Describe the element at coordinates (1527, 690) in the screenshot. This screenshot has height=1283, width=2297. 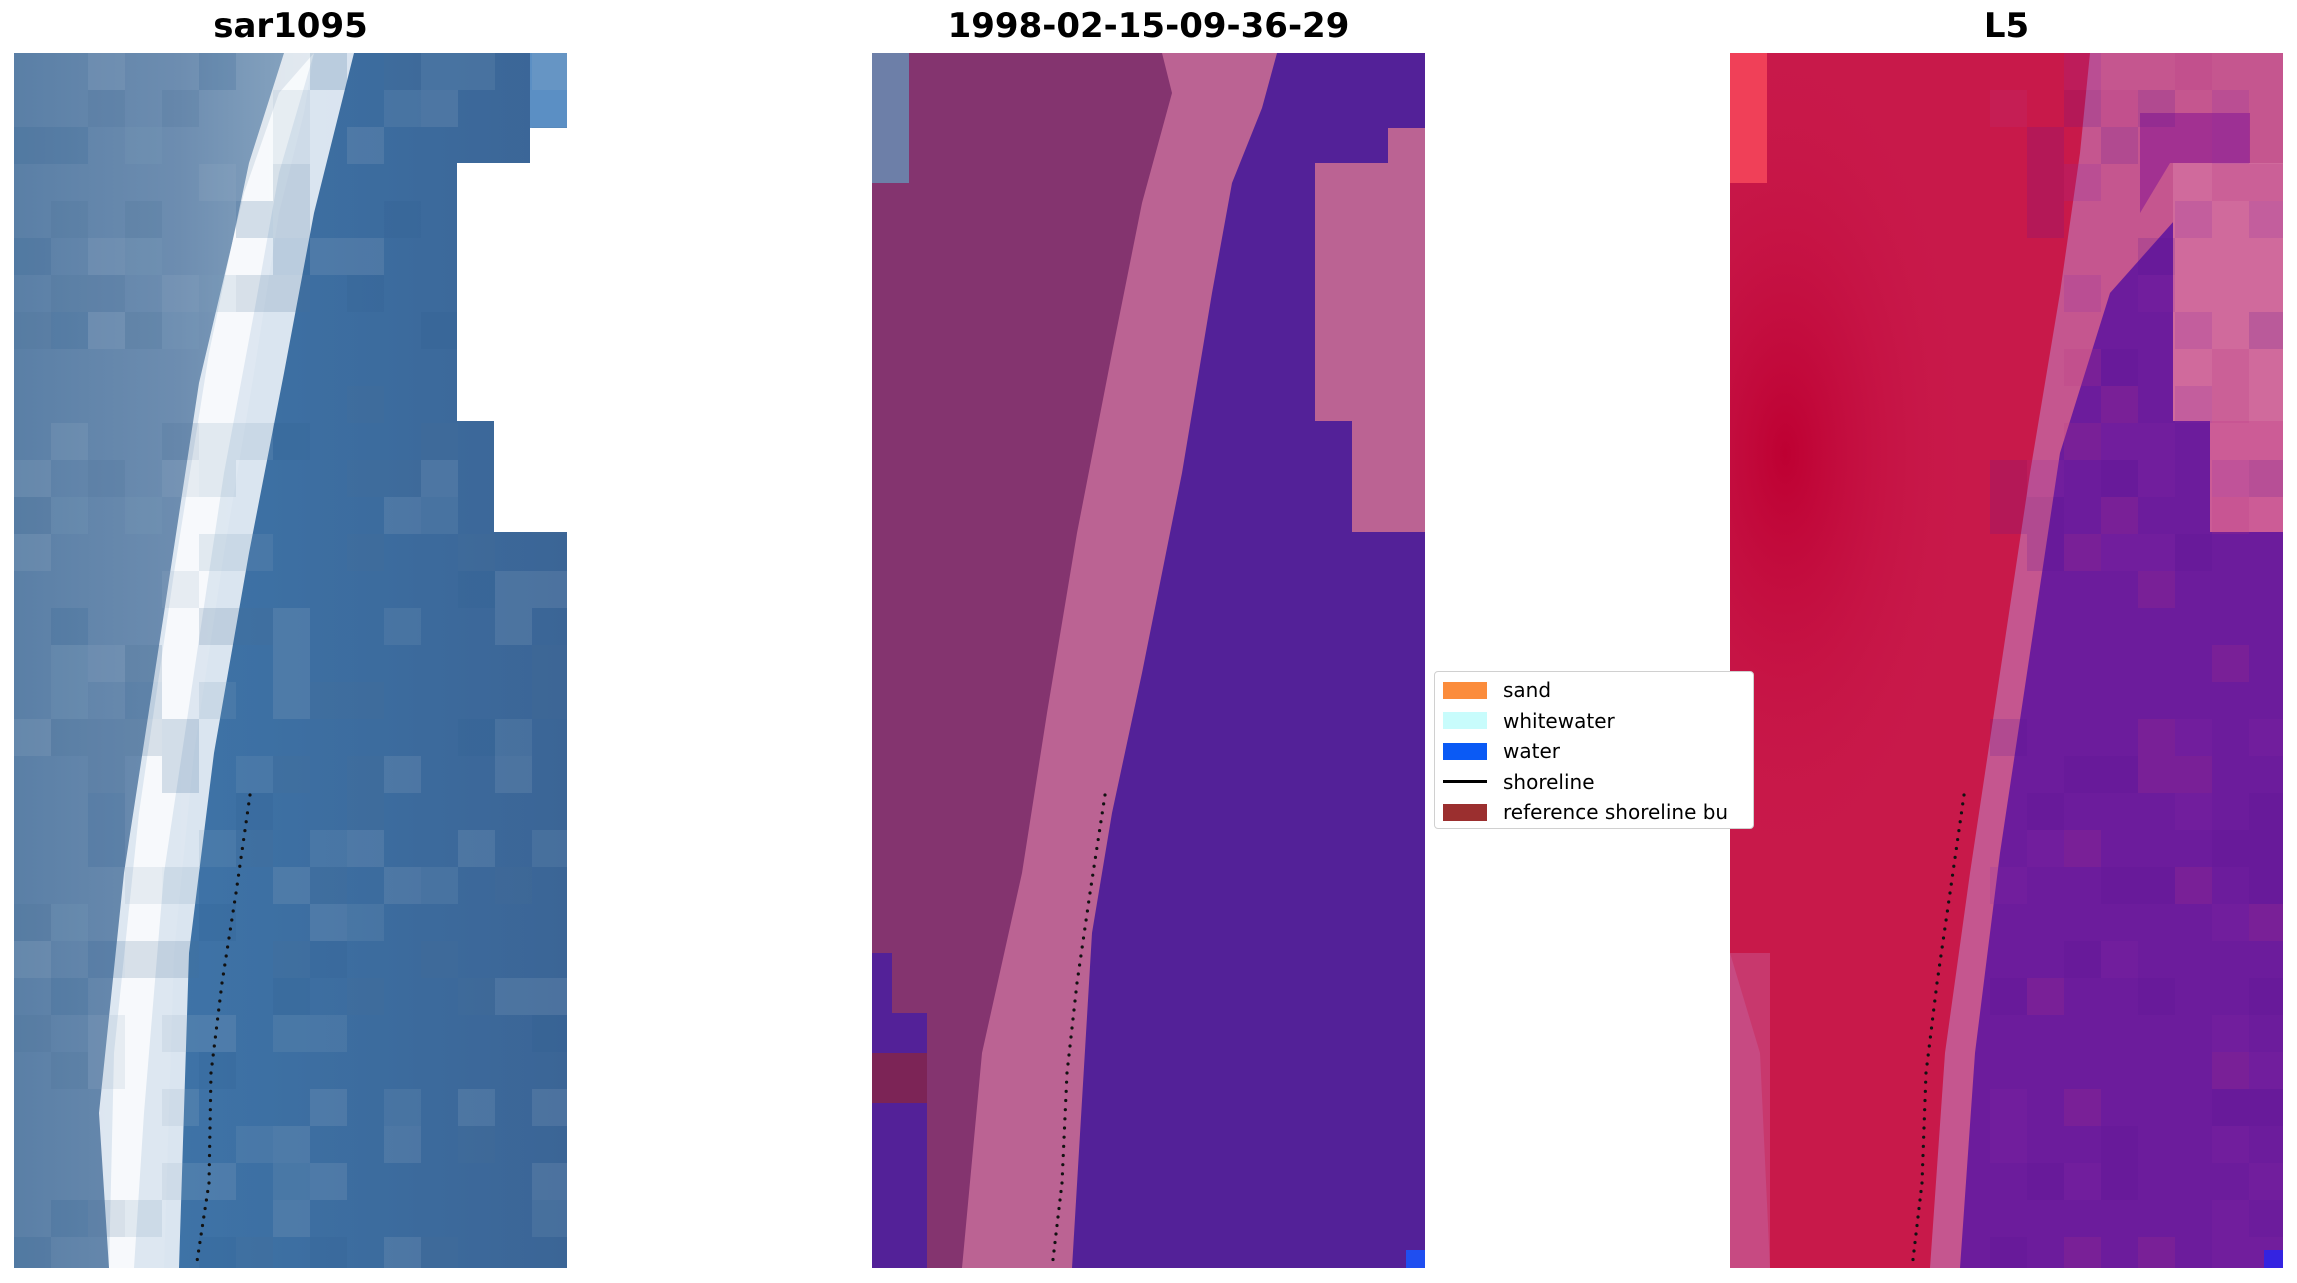
I see `legend-label: sand` at that location.